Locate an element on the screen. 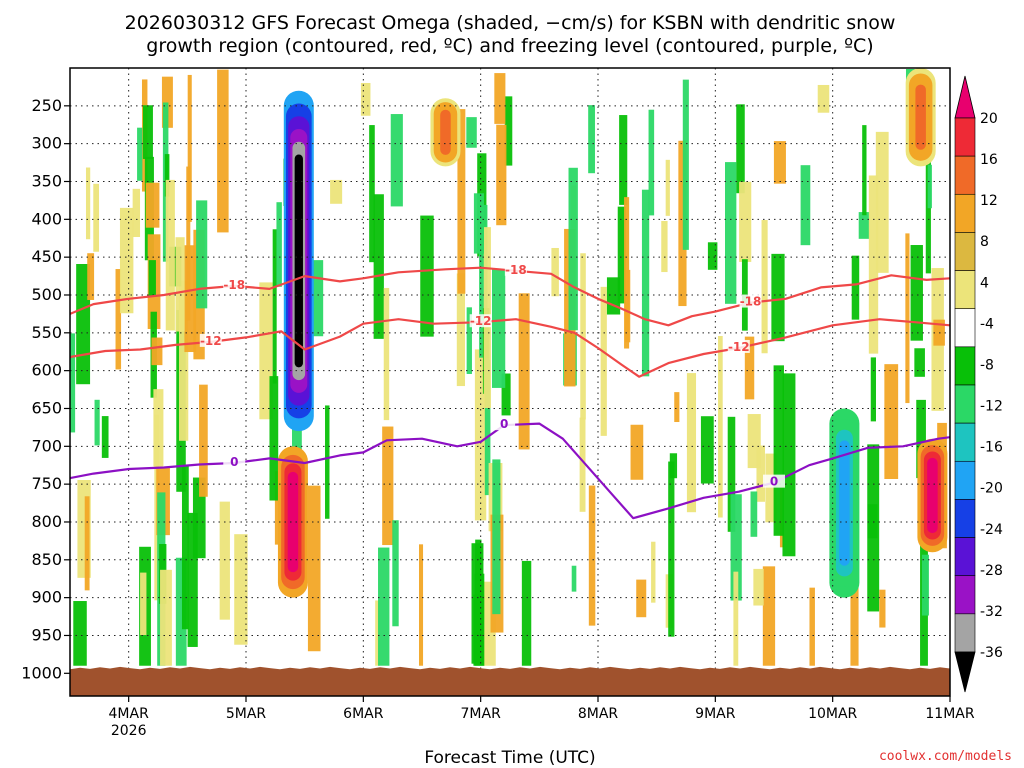 Image resolution: width=1024 pixels, height=768 pixels. y-tick-label: 750 is located at coordinates (46, 483).